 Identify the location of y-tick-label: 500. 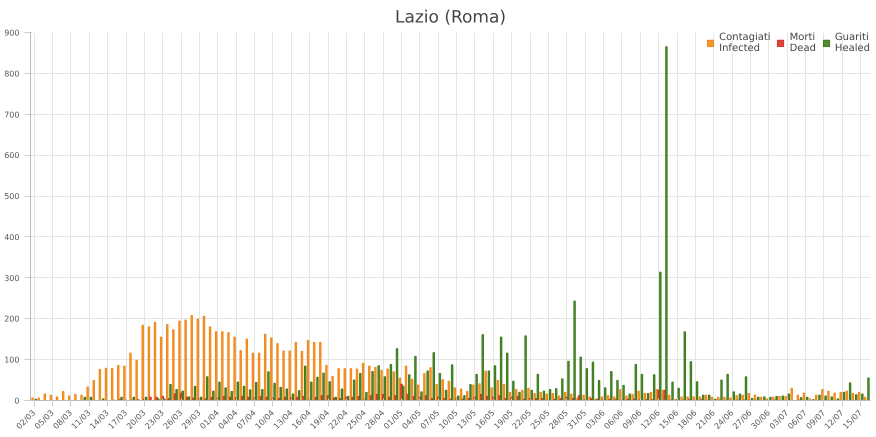
(12, 197).